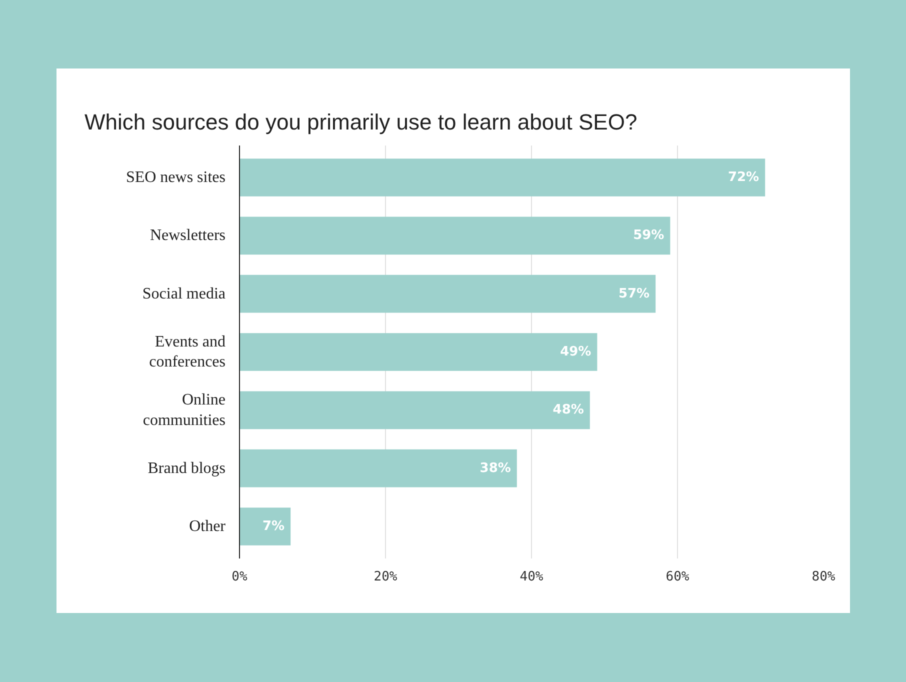 This screenshot has height=682, width=906. What do you see at coordinates (386, 577) in the screenshot?
I see `x-tick-label: 20%` at bounding box center [386, 577].